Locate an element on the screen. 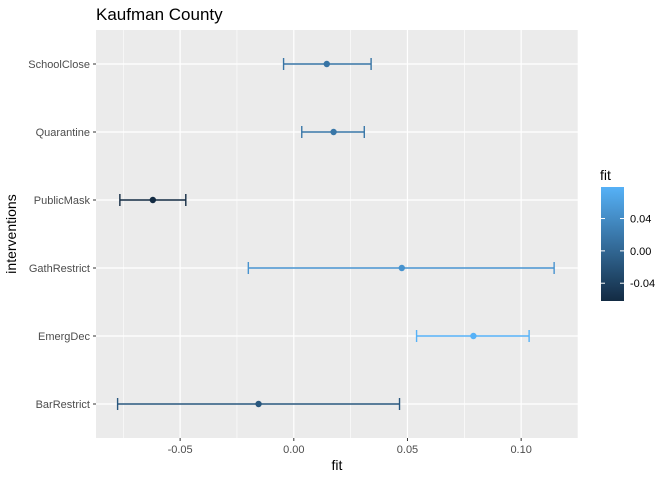  y-tick-label: BarRestrict is located at coordinates (63, 405).